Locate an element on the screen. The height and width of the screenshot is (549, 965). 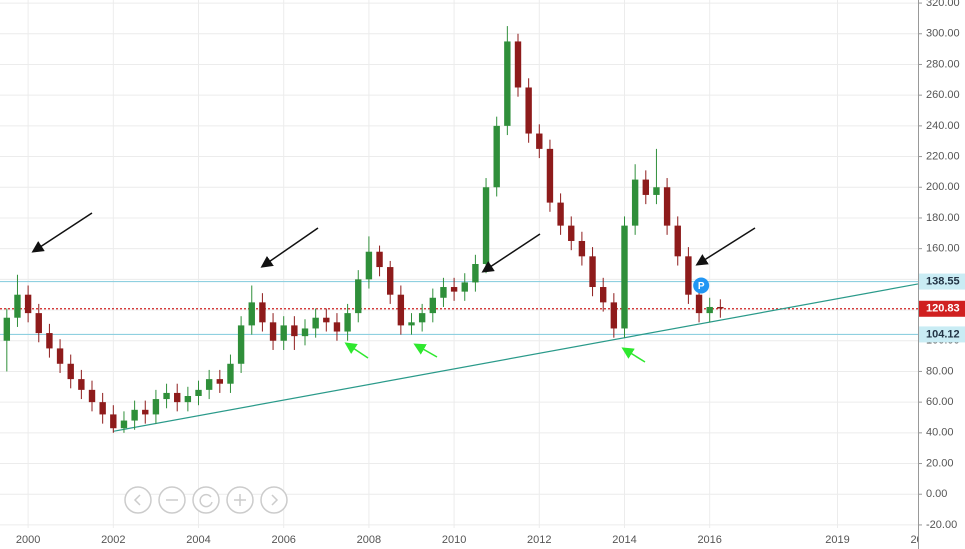
y-tick-label: 0.00 is located at coordinates (936, 494).